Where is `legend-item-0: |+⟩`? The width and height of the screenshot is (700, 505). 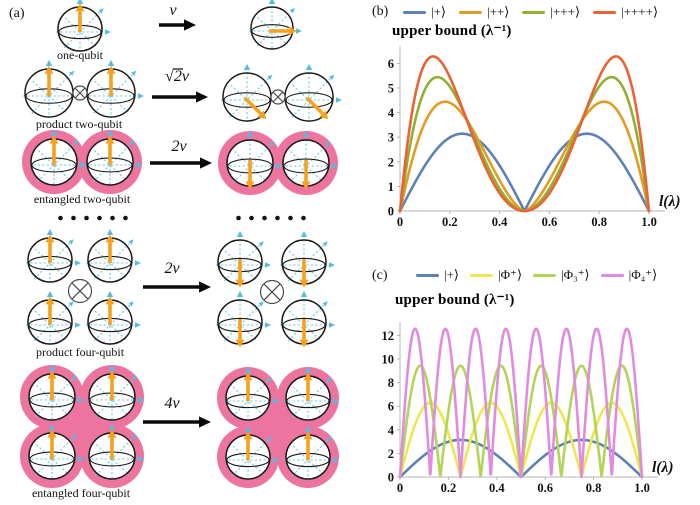 legend-item-0: |+⟩ is located at coordinates (437, 275).